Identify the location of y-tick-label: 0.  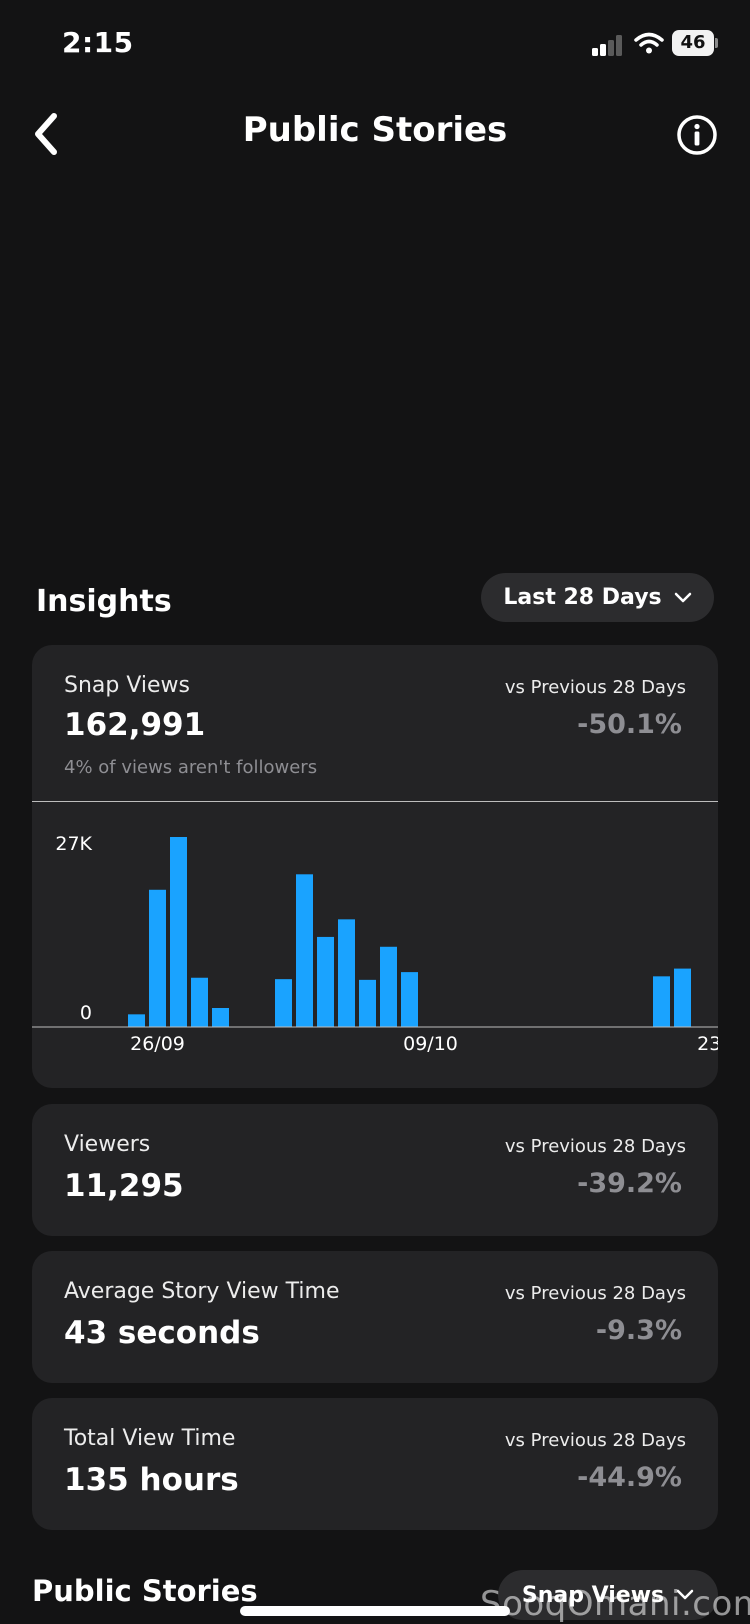
(86, 1013).